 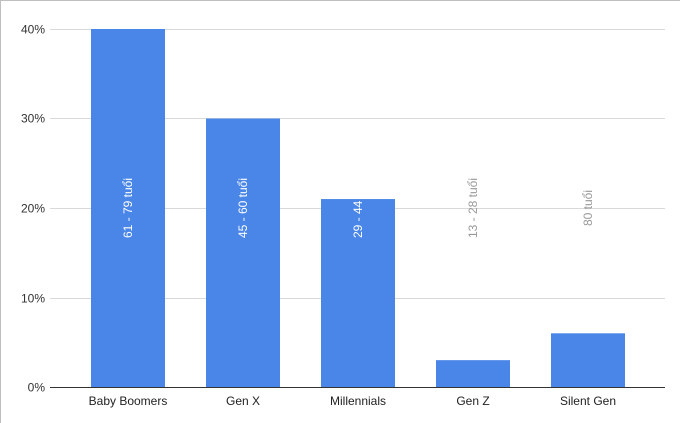 What do you see at coordinates (243, 208) in the screenshot?
I see `data-label: 45 - 60 tuổi` at bounding box center [243, 208].